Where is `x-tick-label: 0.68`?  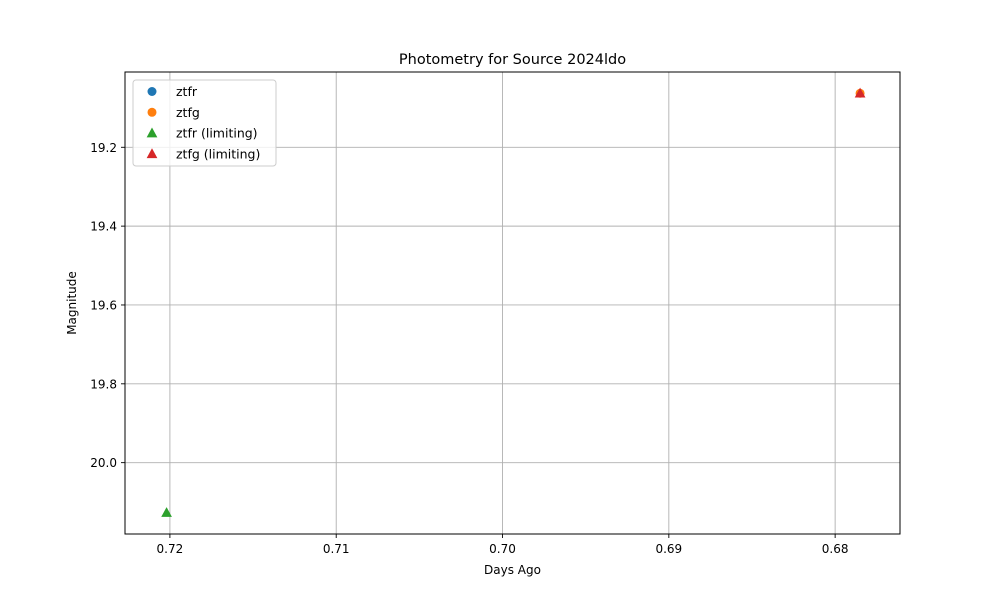
x-tick-label: 0.68 is located at coordinates (835, 549).